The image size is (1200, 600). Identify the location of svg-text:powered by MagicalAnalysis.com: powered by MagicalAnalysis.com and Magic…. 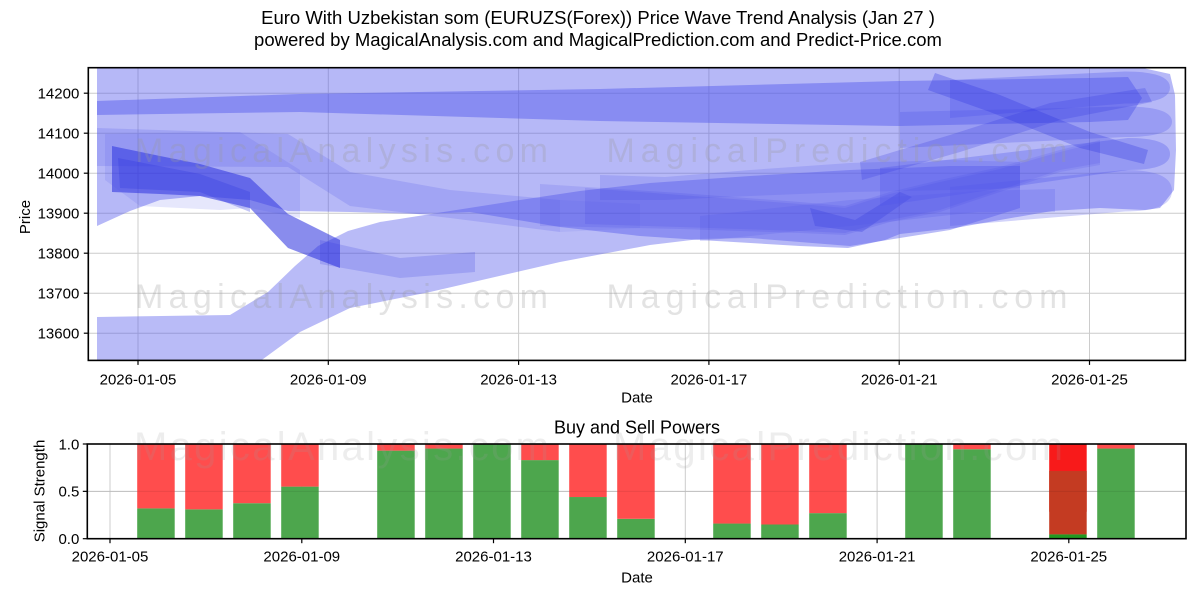
(598, 39).